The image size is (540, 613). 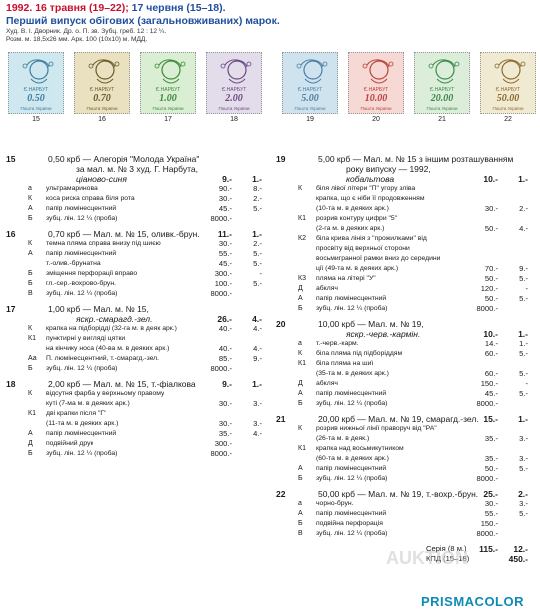 What do you see at coordinates (523, 228) in the screenshot?
I see `price-used: 4.-` at bounding box center [523, 228].